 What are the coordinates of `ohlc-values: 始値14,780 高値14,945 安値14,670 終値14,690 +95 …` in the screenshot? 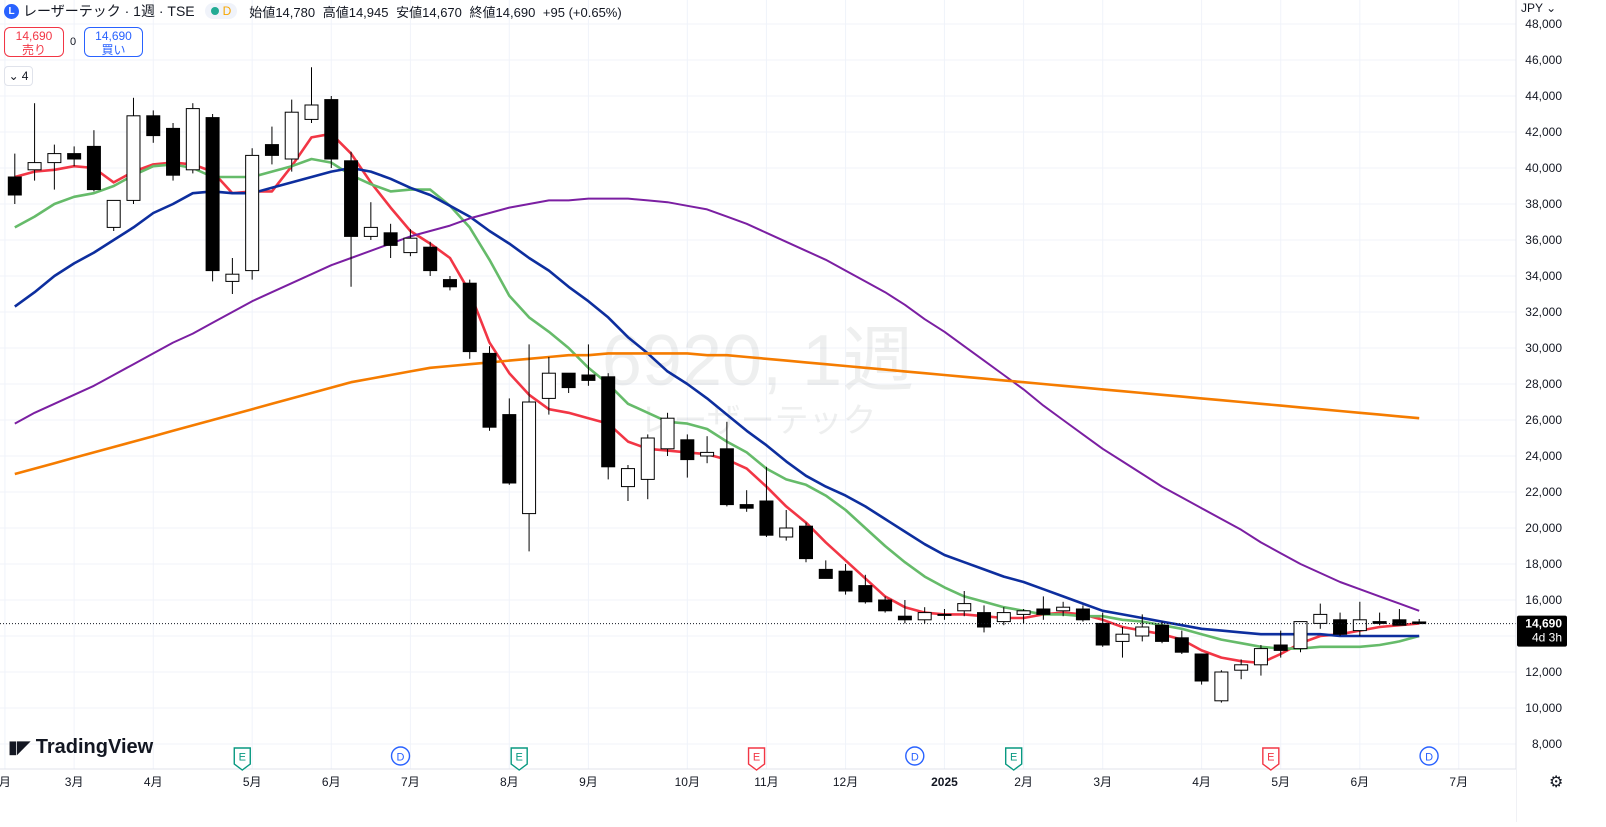 It's located at (435, 11).